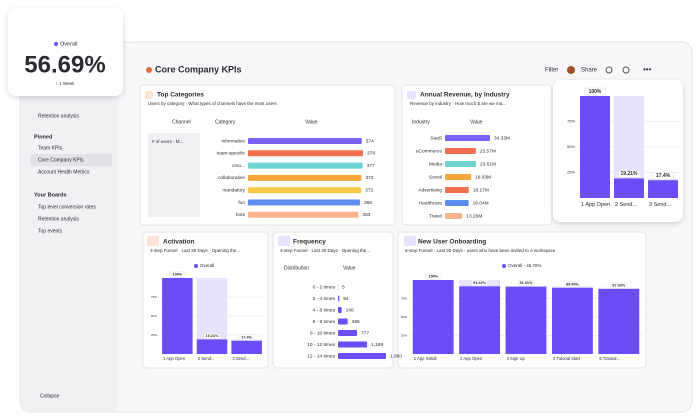 Image resolution: width=700 pixels, height=420 pixels. What do you see at coordinates (231, 178) in the screenshot?
I see `category-label: collaborative` at bounding box center [231, 178].